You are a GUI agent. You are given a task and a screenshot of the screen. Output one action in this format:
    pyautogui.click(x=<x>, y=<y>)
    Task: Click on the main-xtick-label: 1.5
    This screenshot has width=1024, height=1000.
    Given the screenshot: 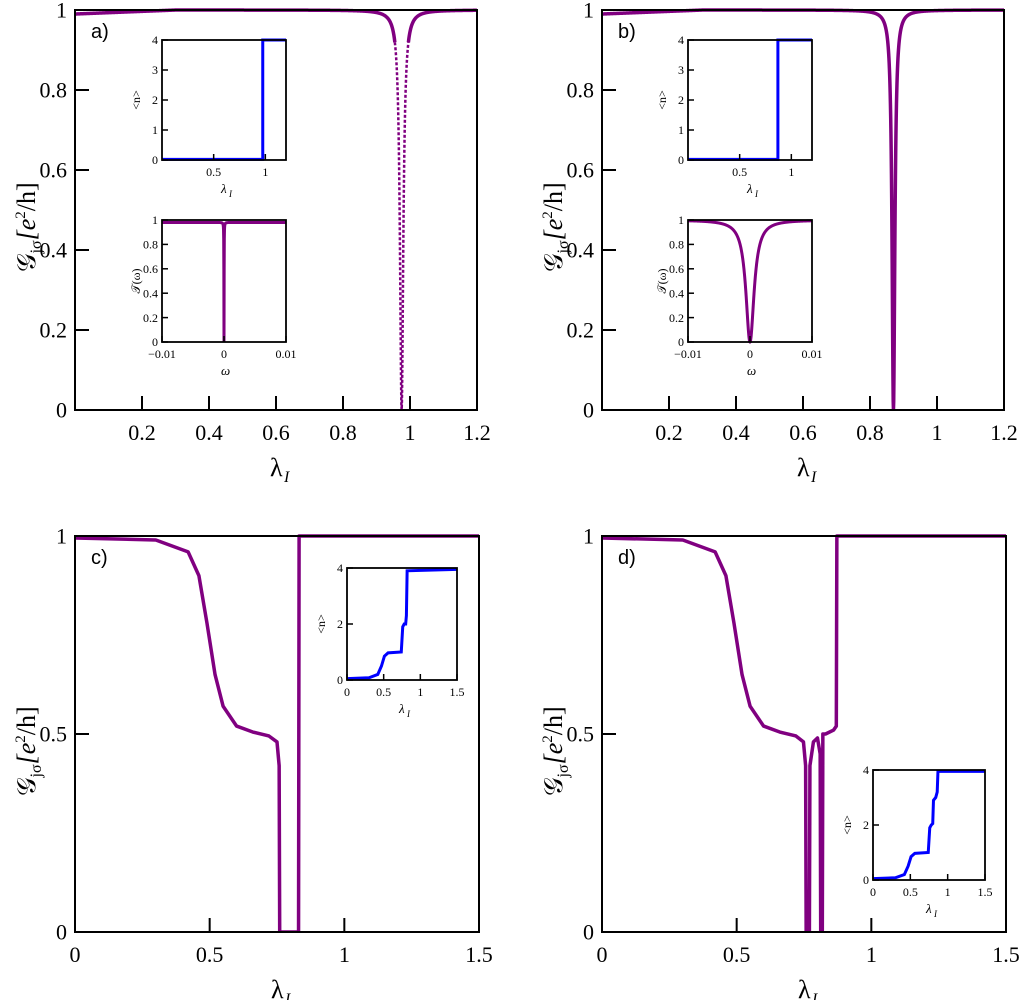 What is the action you would take?
    pyautogui.click(x=479, y=954)
    